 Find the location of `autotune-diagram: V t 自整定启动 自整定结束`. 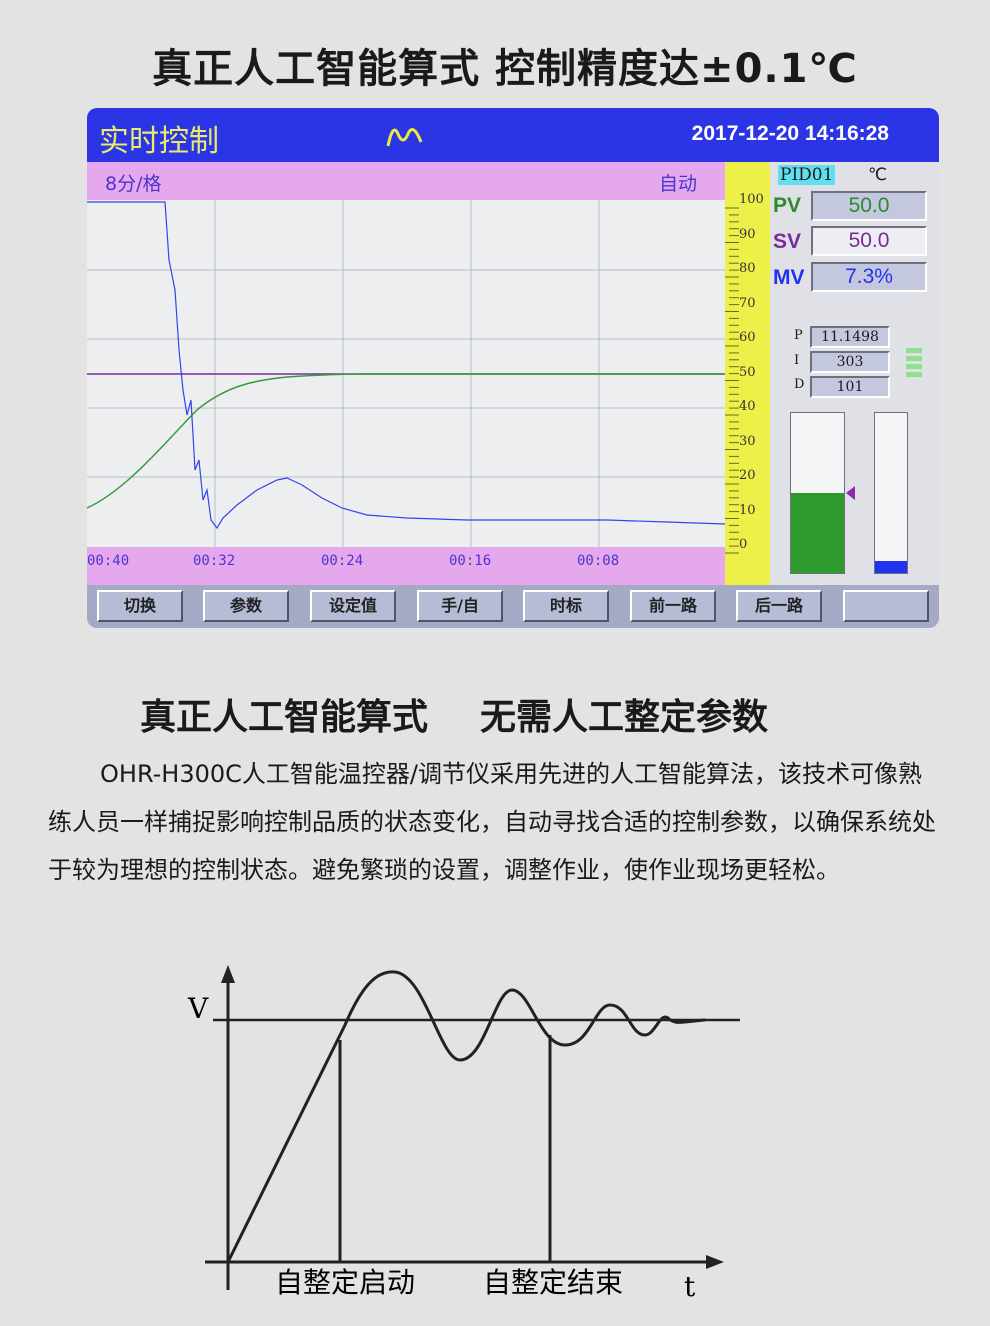

autotune-diagram: V t 自整定启动 自整定结束 is located at coordinates (463, 1134).